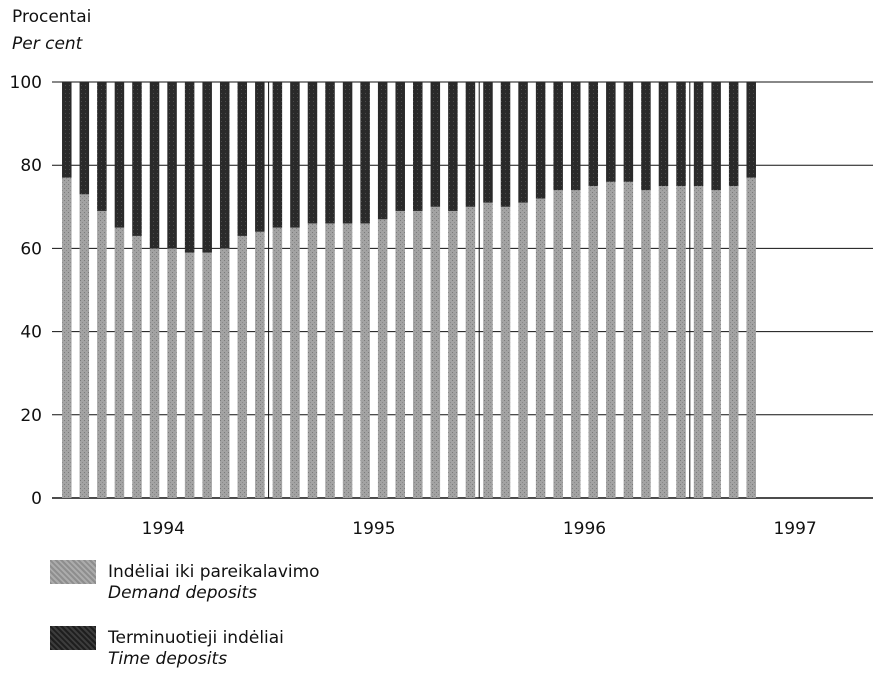 Image resolution: width=873 pixels, height=677 pixels. Describe the element at coordinates (31, 166) in the screenshot. I see `y-tick-label: 80` at that location.